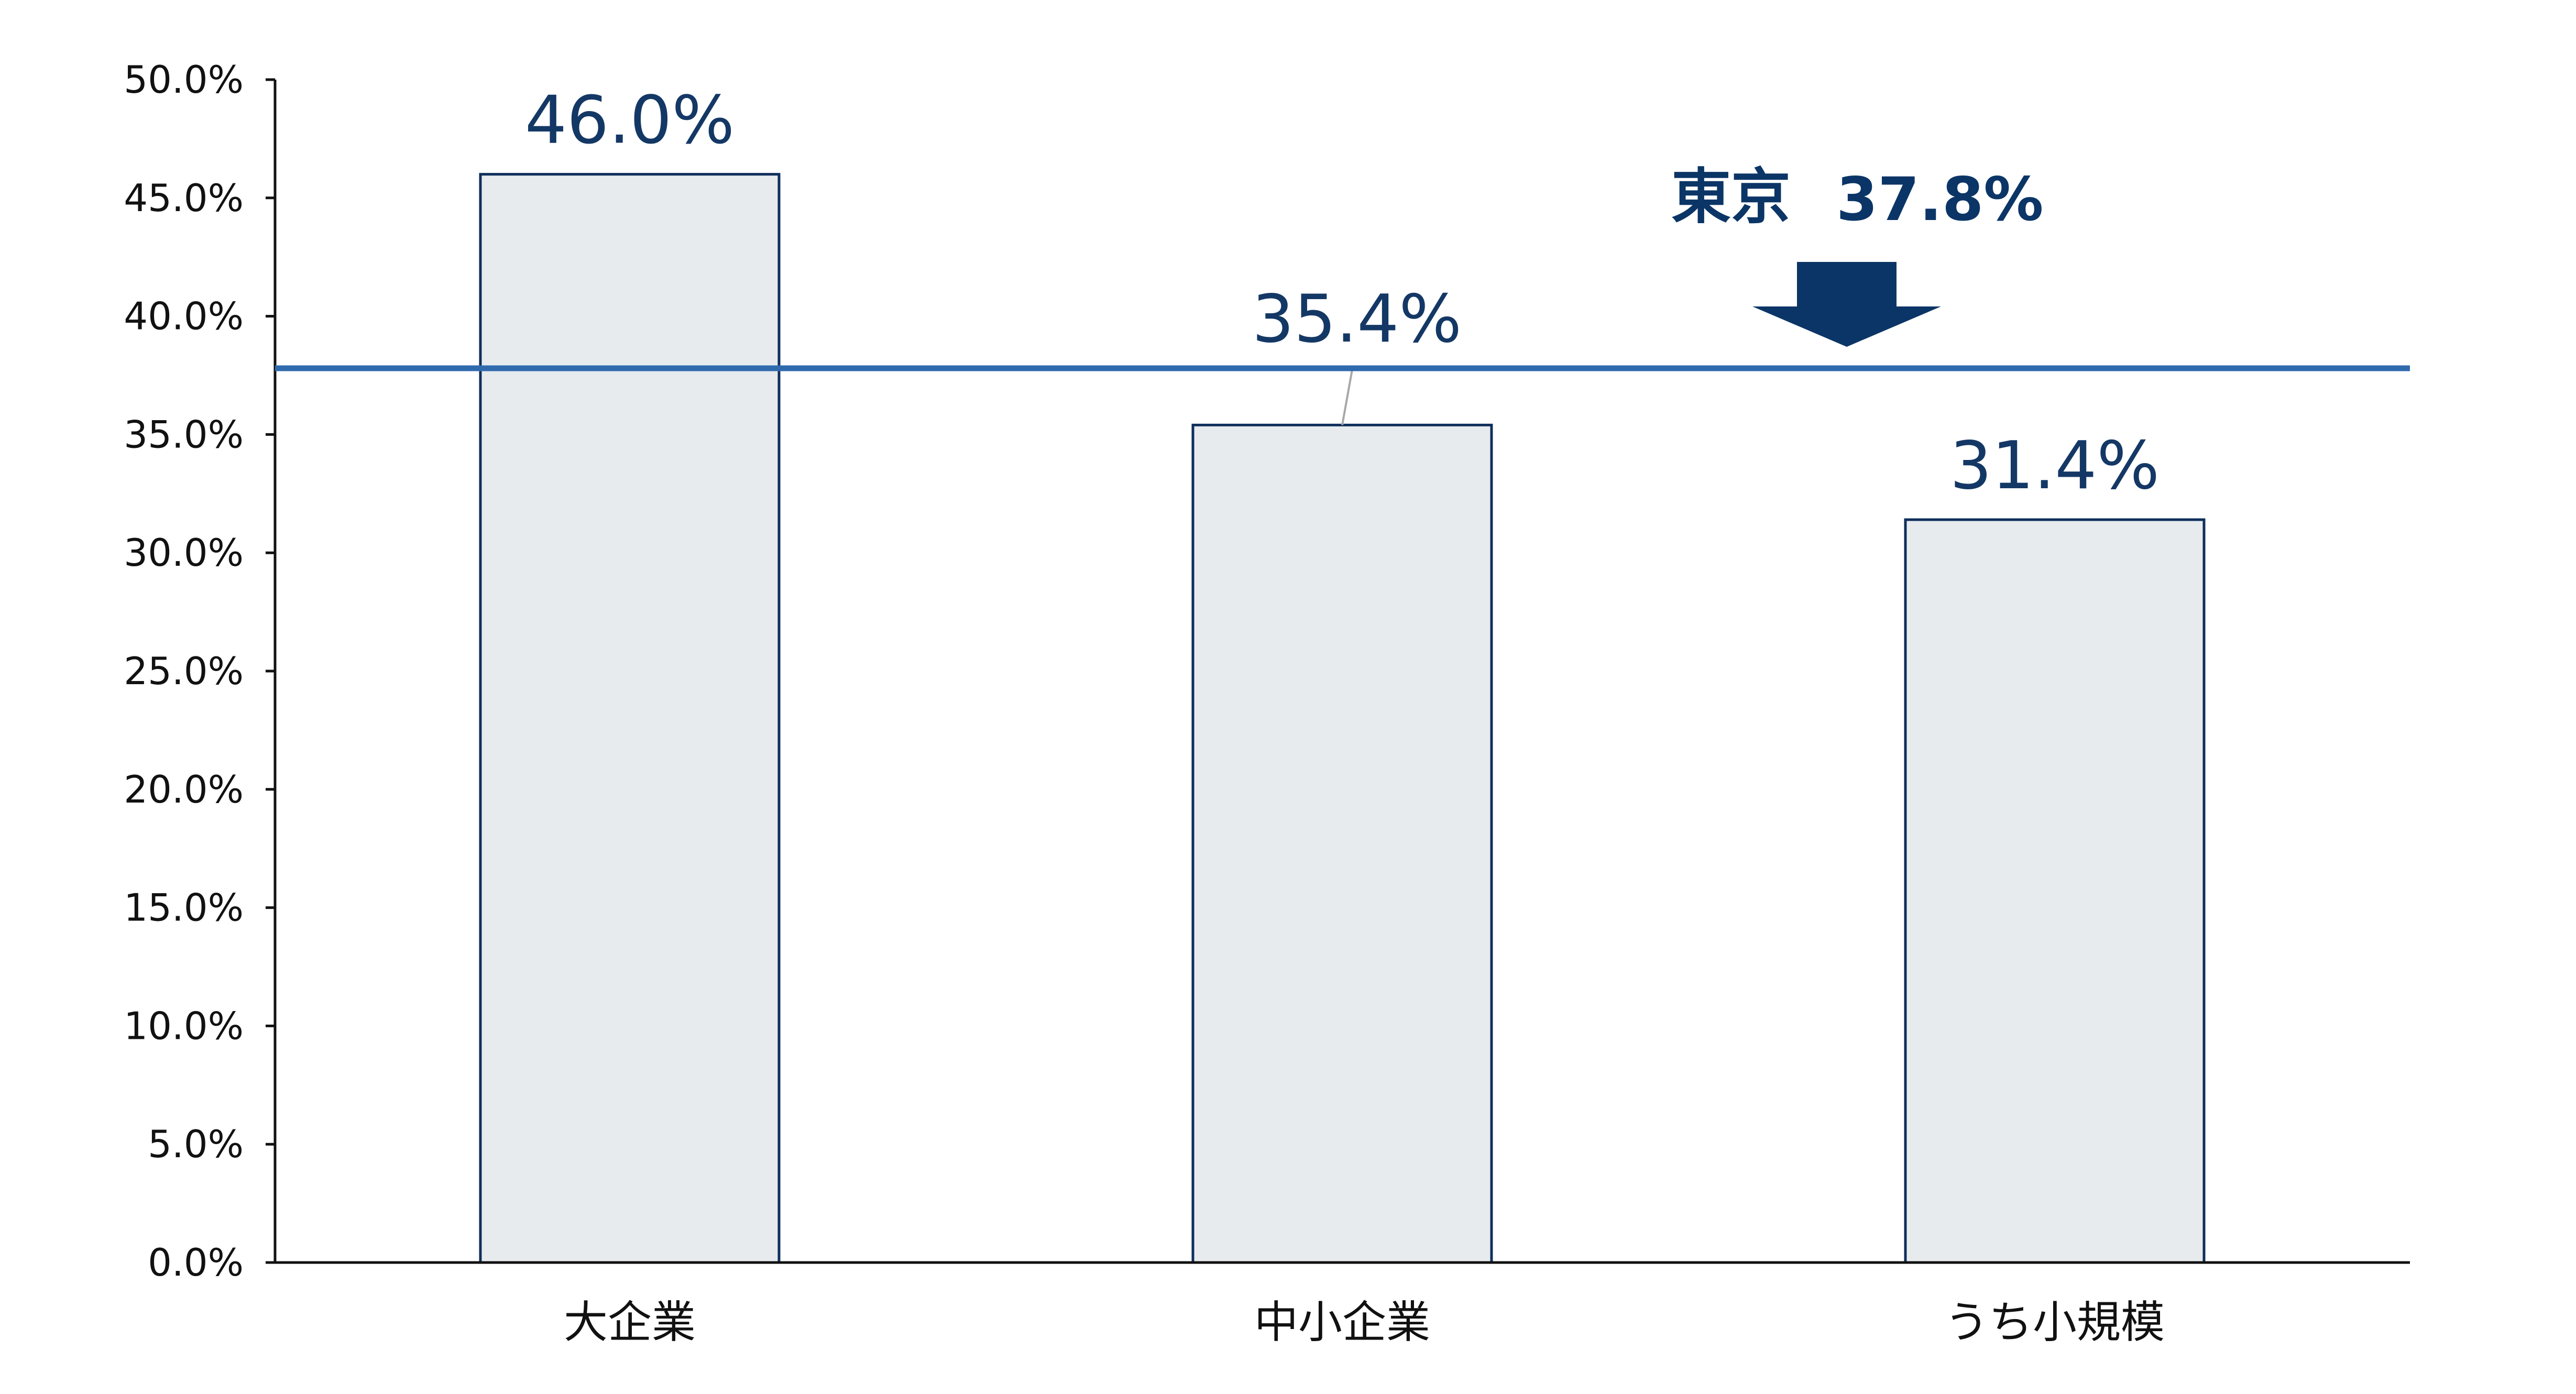 The width and height of the screenshot is (2576, 1394). Describe the element at coordinates (184, 553) in the screenshot. I see `y-tick-label: 30.0%` at that location.